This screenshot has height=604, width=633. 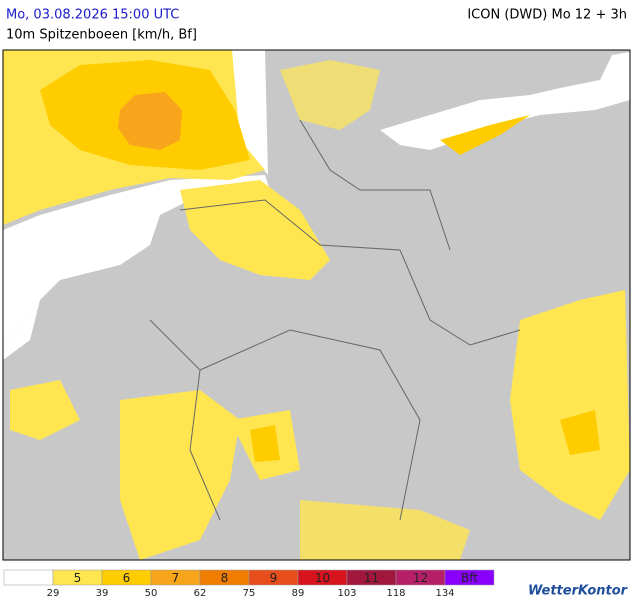 I want to click on legend-label: Bft, so click(x=469, y=578).